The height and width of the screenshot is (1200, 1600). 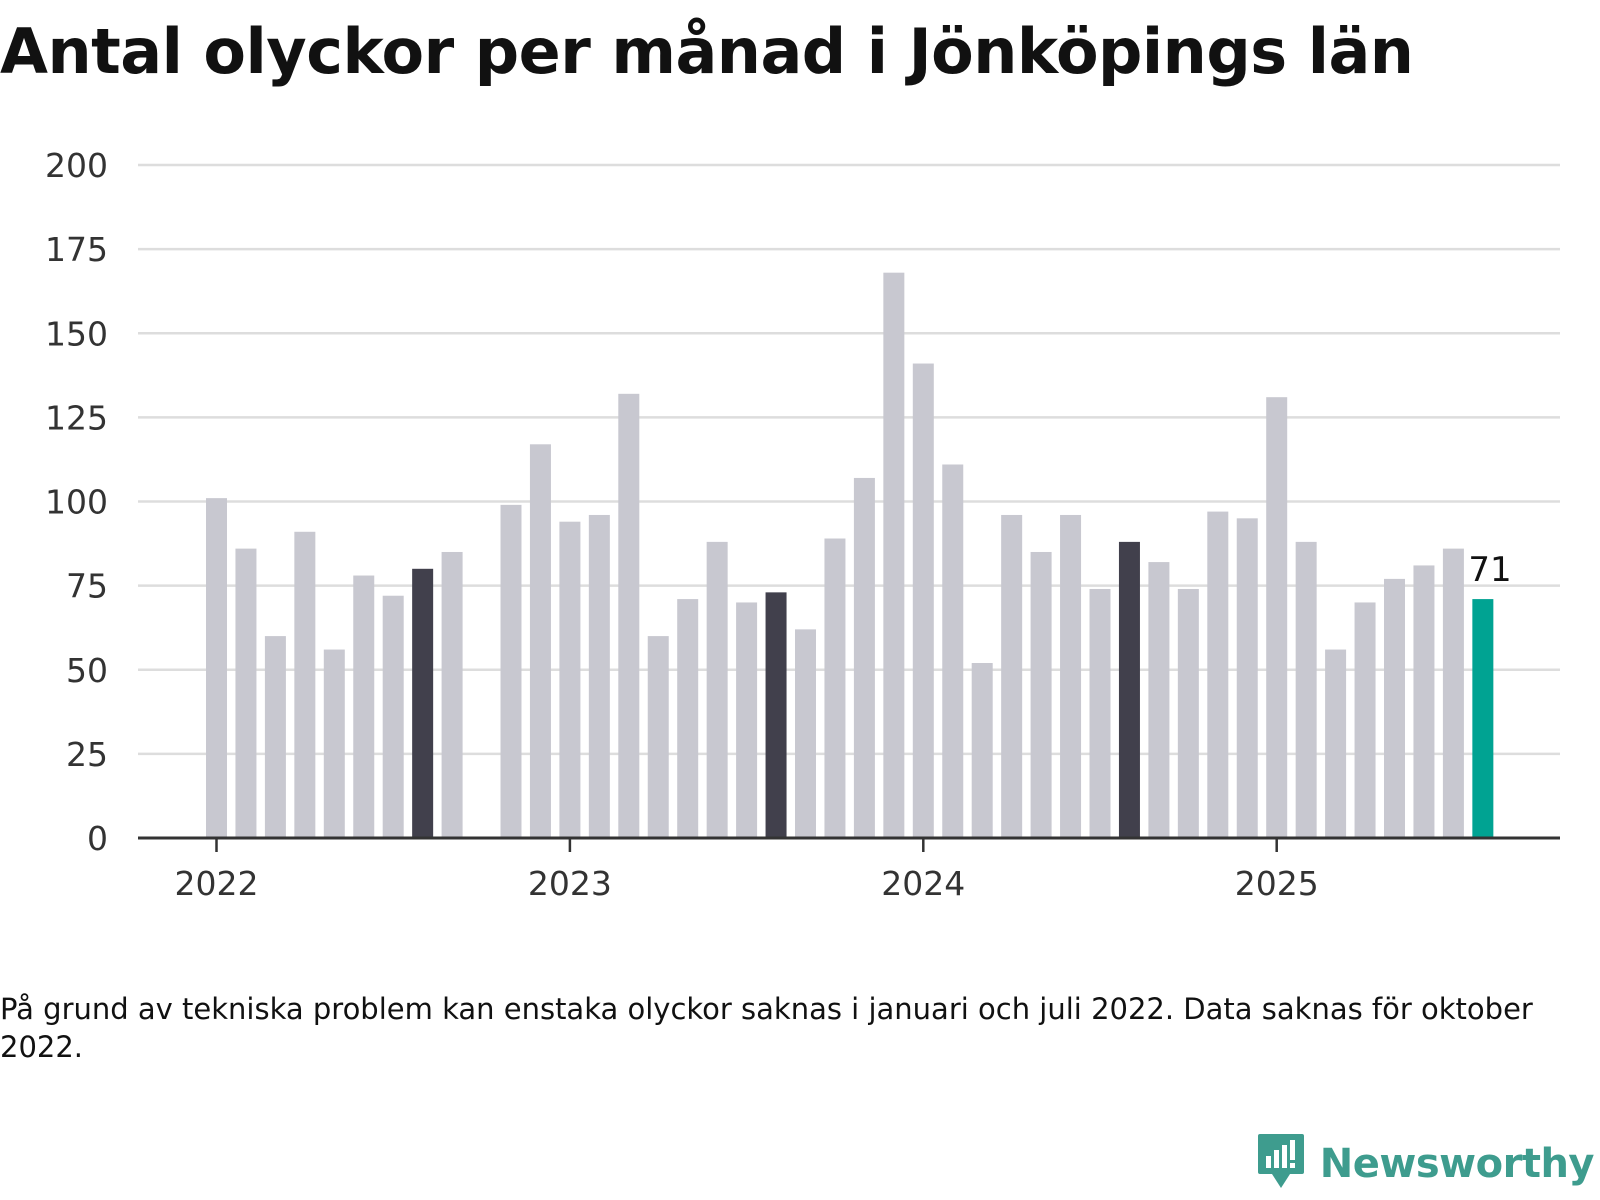 I want to click on y-tick-label: 125, so click(x=76, y=417).